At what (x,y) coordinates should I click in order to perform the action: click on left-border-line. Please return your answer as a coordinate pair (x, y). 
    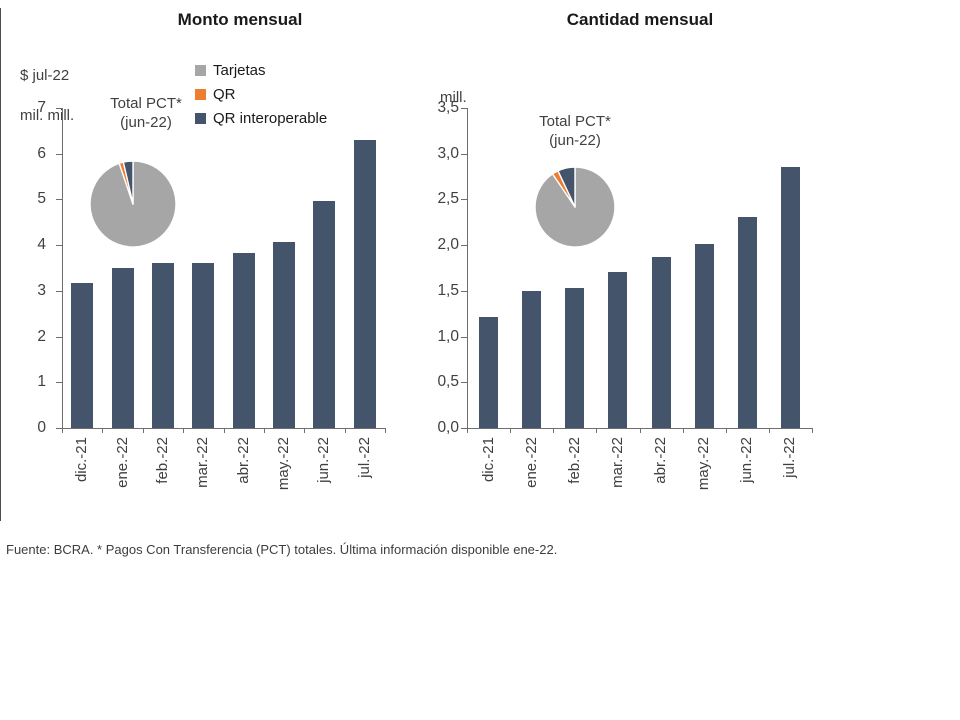
    Looking at the image, I should click on (0, 264).